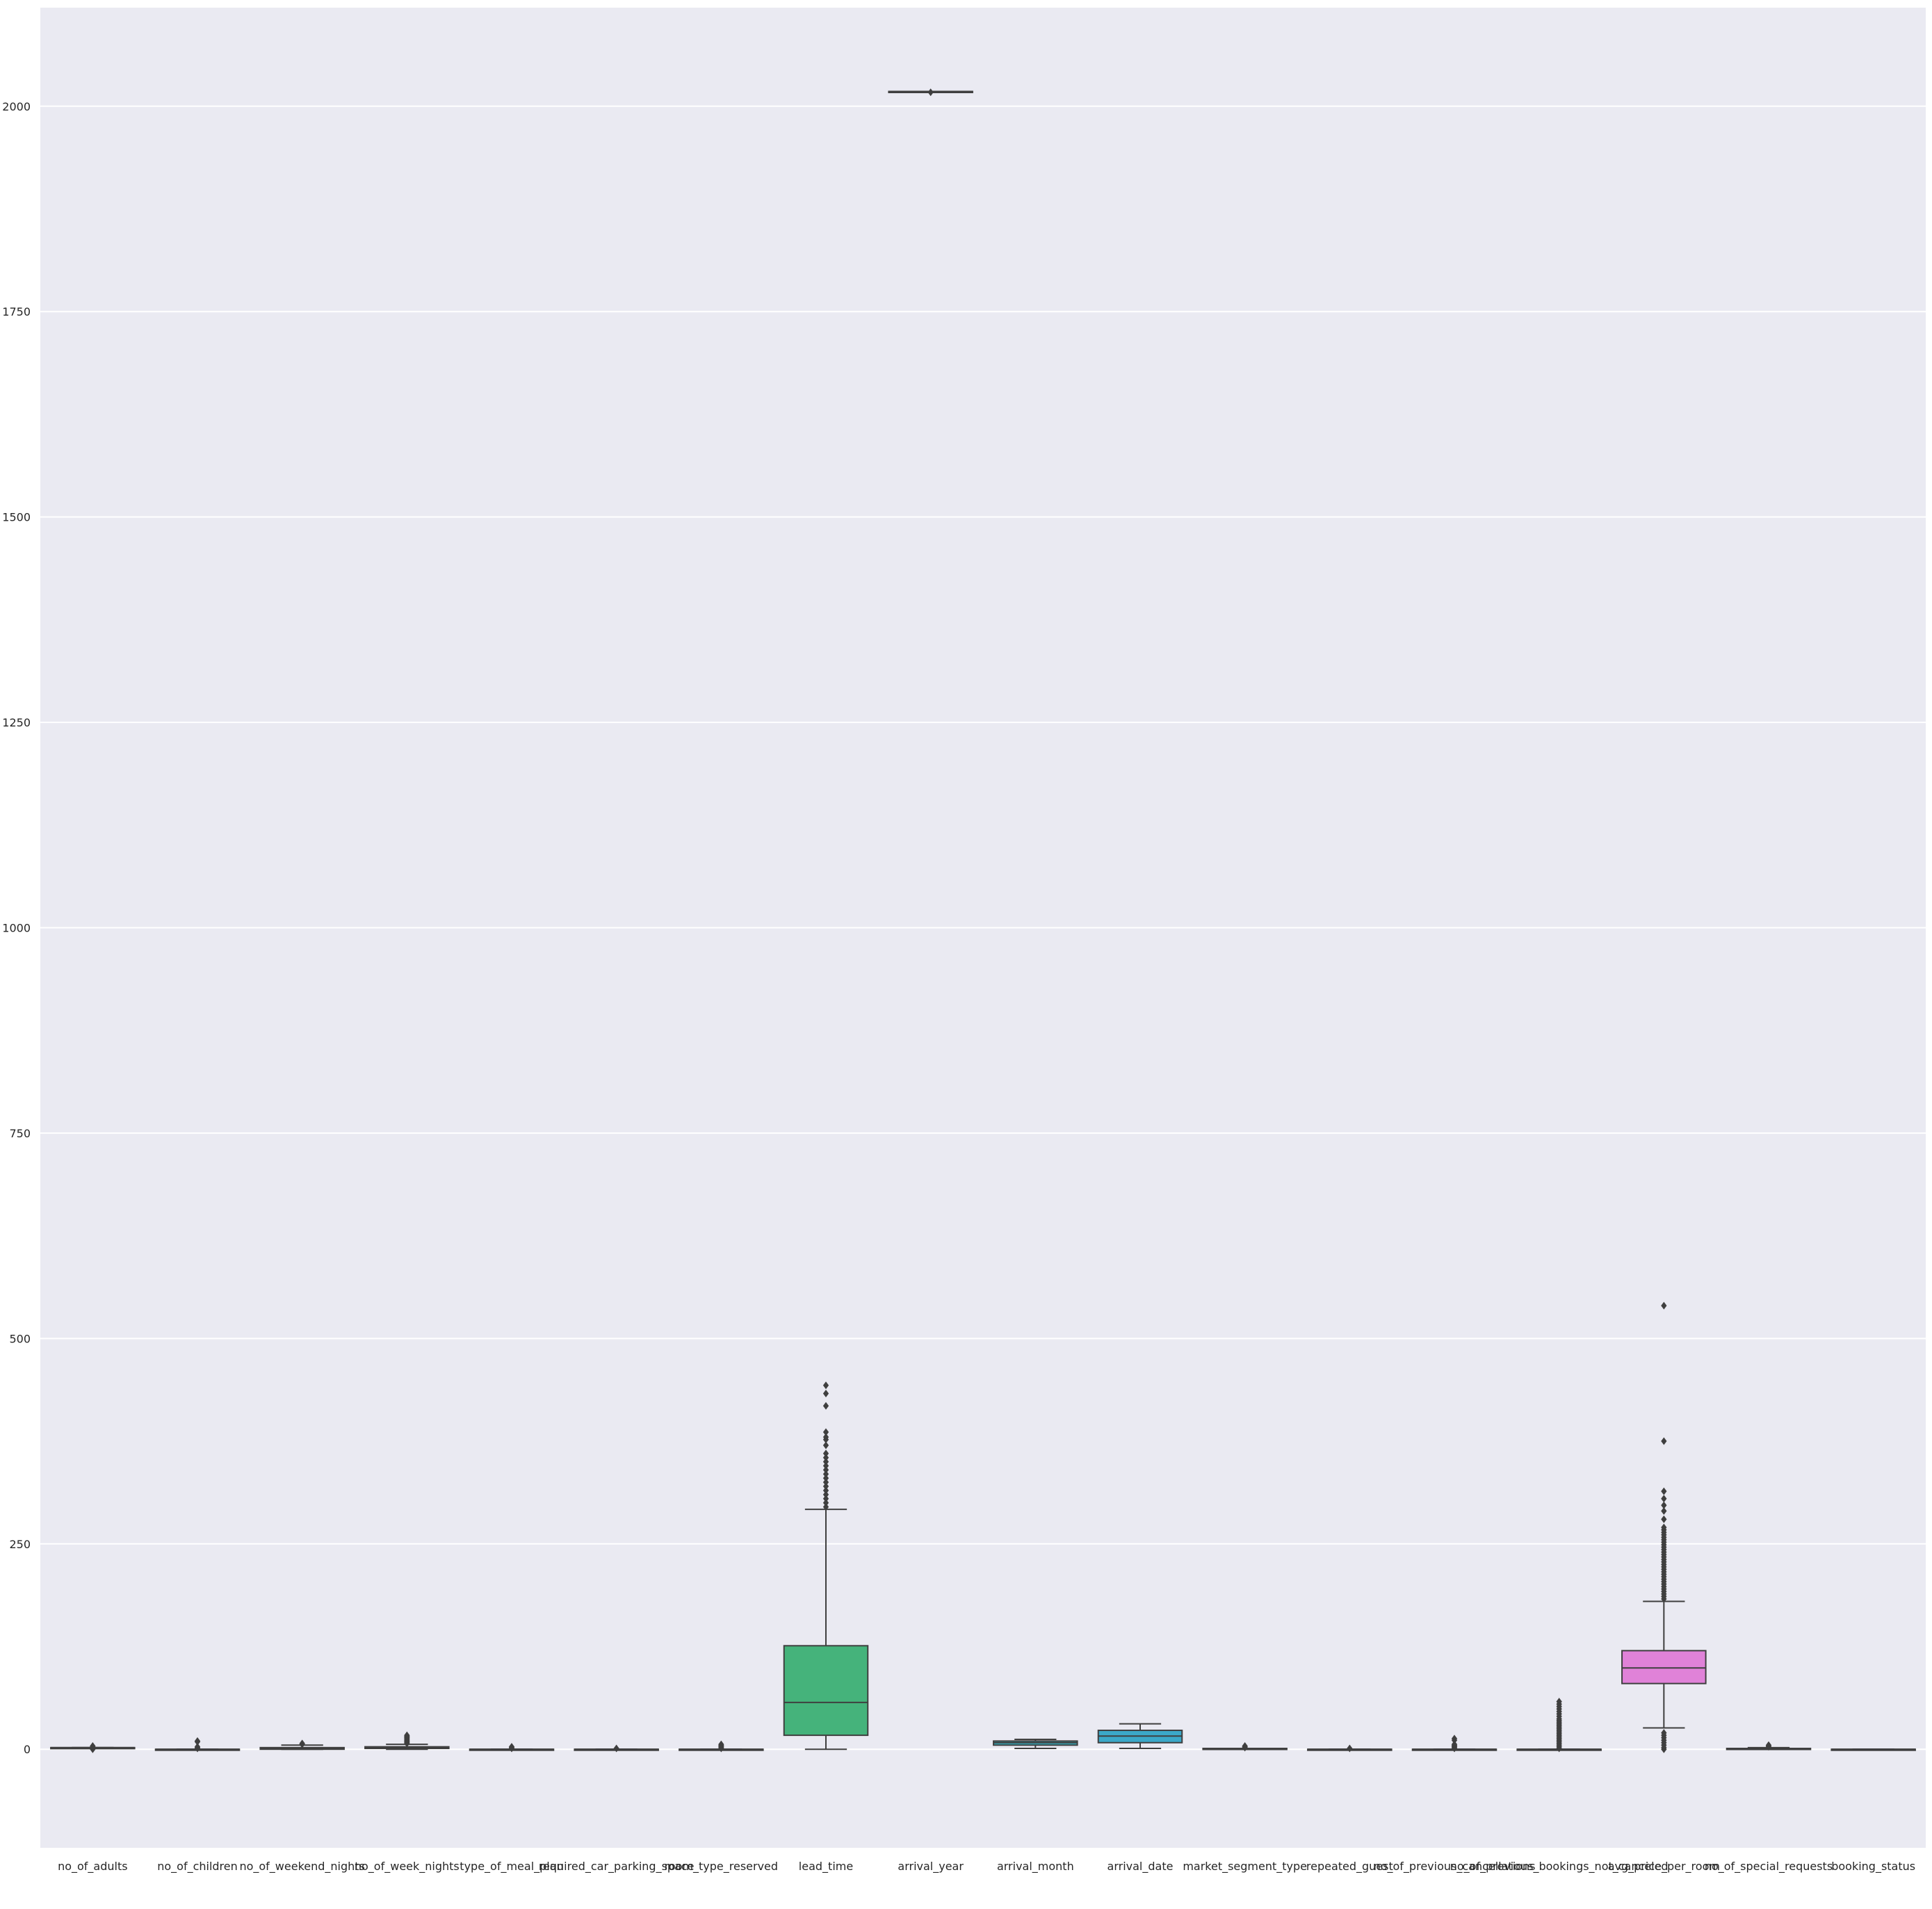 This screenshot has width=1932, height=1909. I want to click on x-tick-label: no_of_previous_bookings_not_canceled, so click(1559, 1867).